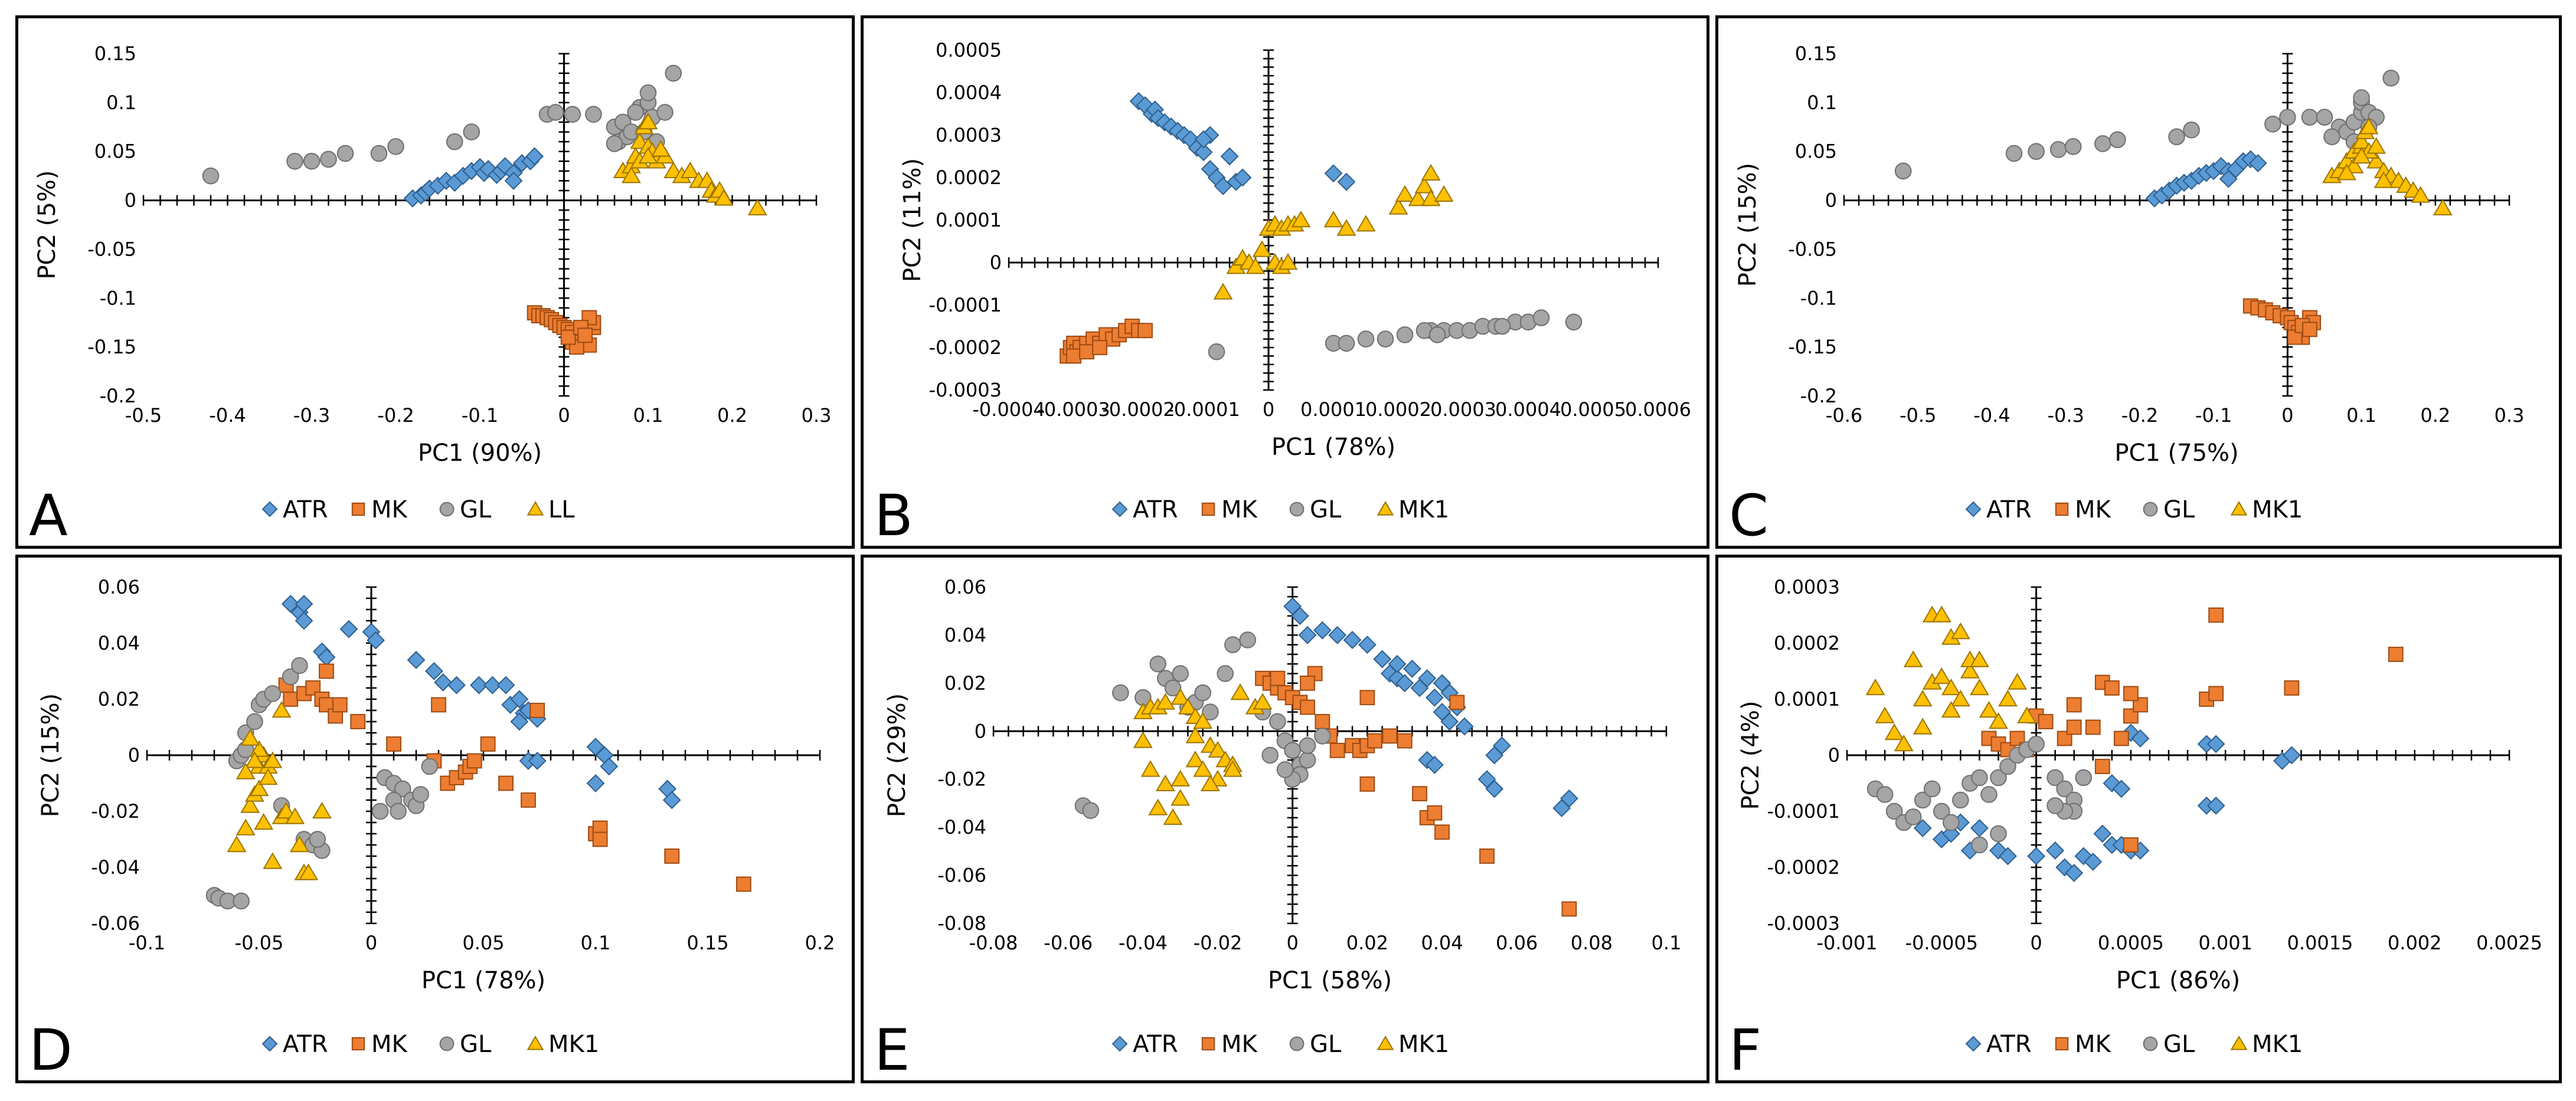  What do you see at coordinates (115, 811) in the screenshot?
I see `y-tick-label: -0.02` at bounding box center [115, 811].